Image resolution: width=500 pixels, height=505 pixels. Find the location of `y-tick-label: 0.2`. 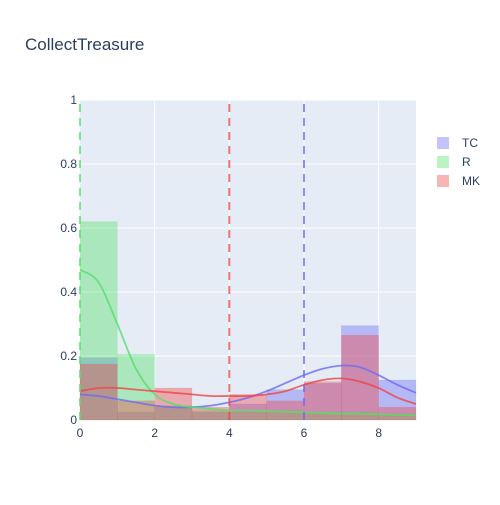

y-tick-label: 0.2 is located at coordinates (68, 356).